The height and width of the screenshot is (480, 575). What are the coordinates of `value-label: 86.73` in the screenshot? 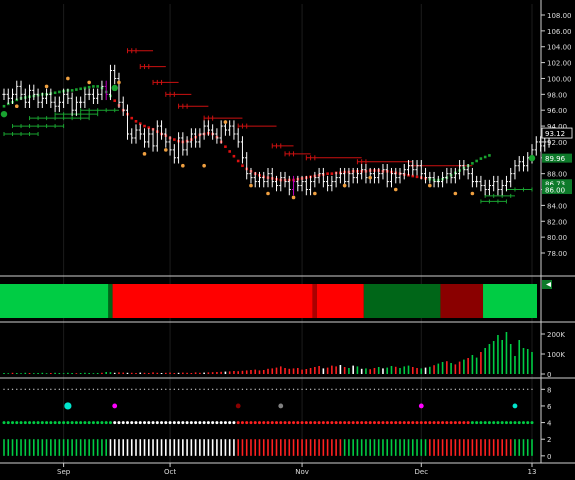 It's located at (555, 185).